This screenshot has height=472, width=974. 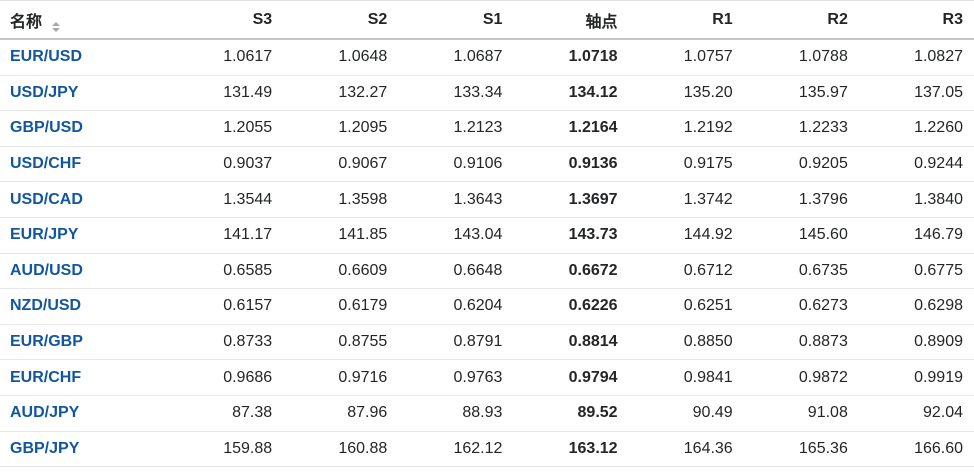 What do you see at coordinates (226, 164) in the screenshot?
I see `s3-cell: 0.9037` at bounding box center [226, 164].